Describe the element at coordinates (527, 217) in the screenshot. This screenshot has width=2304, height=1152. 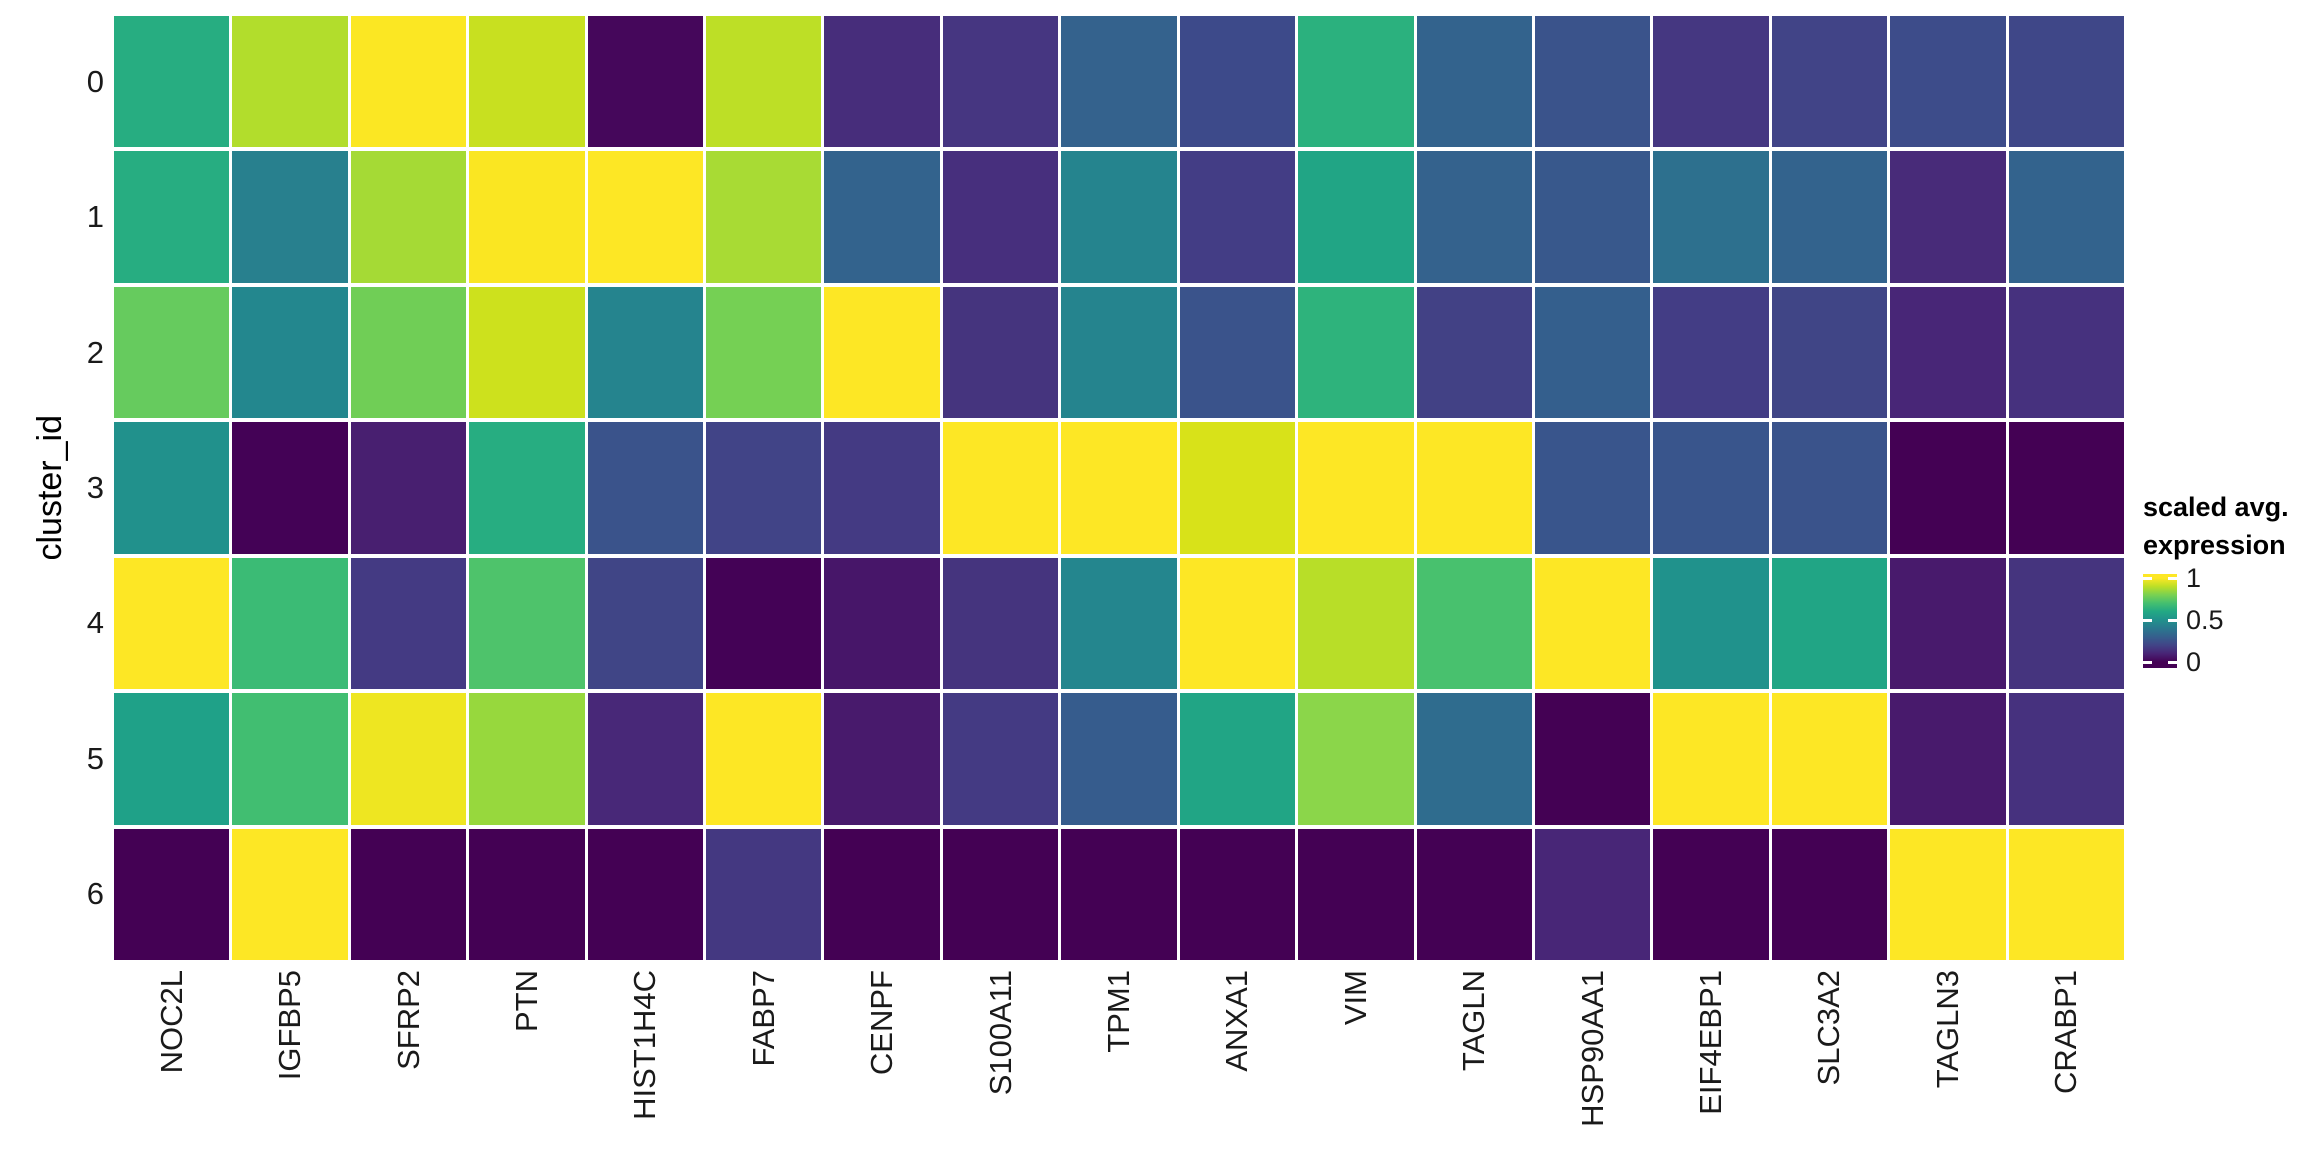
I see `heatmap-cell-1-PTN` at that location.